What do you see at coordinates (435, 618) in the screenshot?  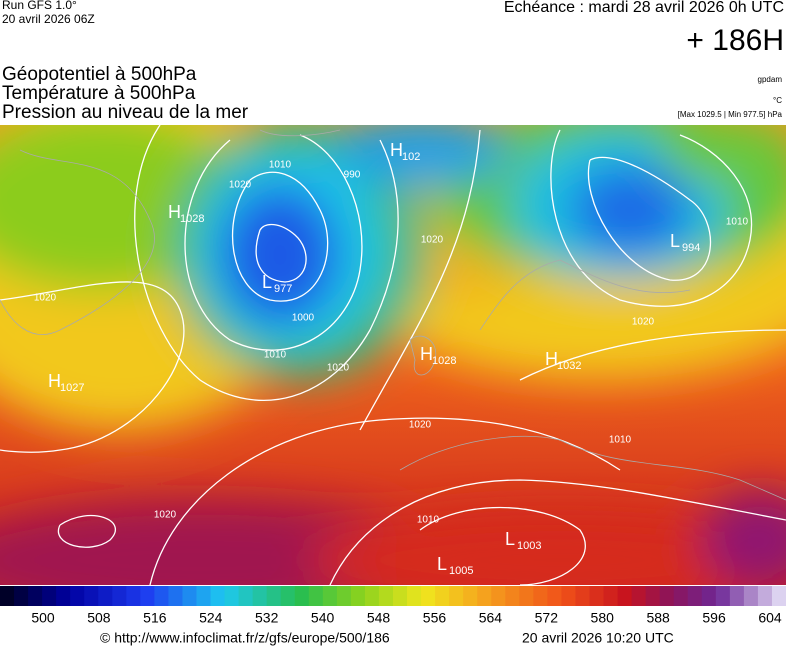 I see `color-scale-label: 556` at bounding box center [435, 618].